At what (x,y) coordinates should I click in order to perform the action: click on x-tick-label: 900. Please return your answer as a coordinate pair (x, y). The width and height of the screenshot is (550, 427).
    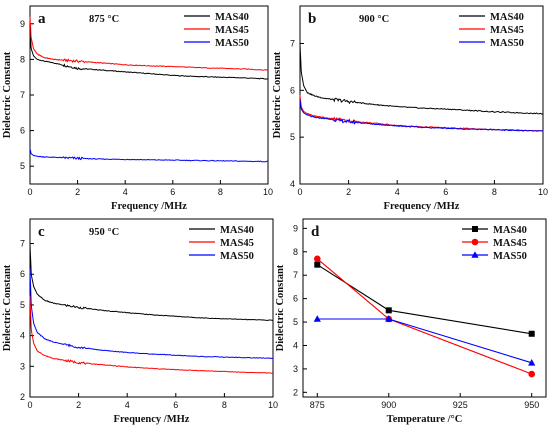
    Looking at the image, I should click on (388, 405).